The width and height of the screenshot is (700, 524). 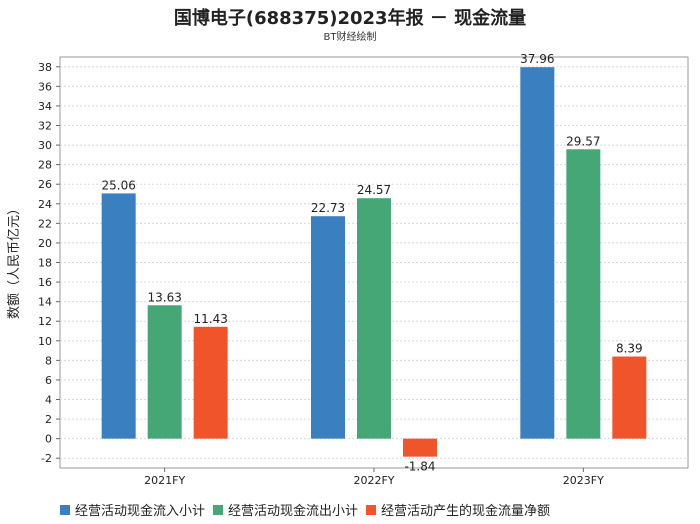 What do you see at coordinates (45, 126) in the screenshot?
I see `y-tick-label: 32` at bounding box center [45, 126].